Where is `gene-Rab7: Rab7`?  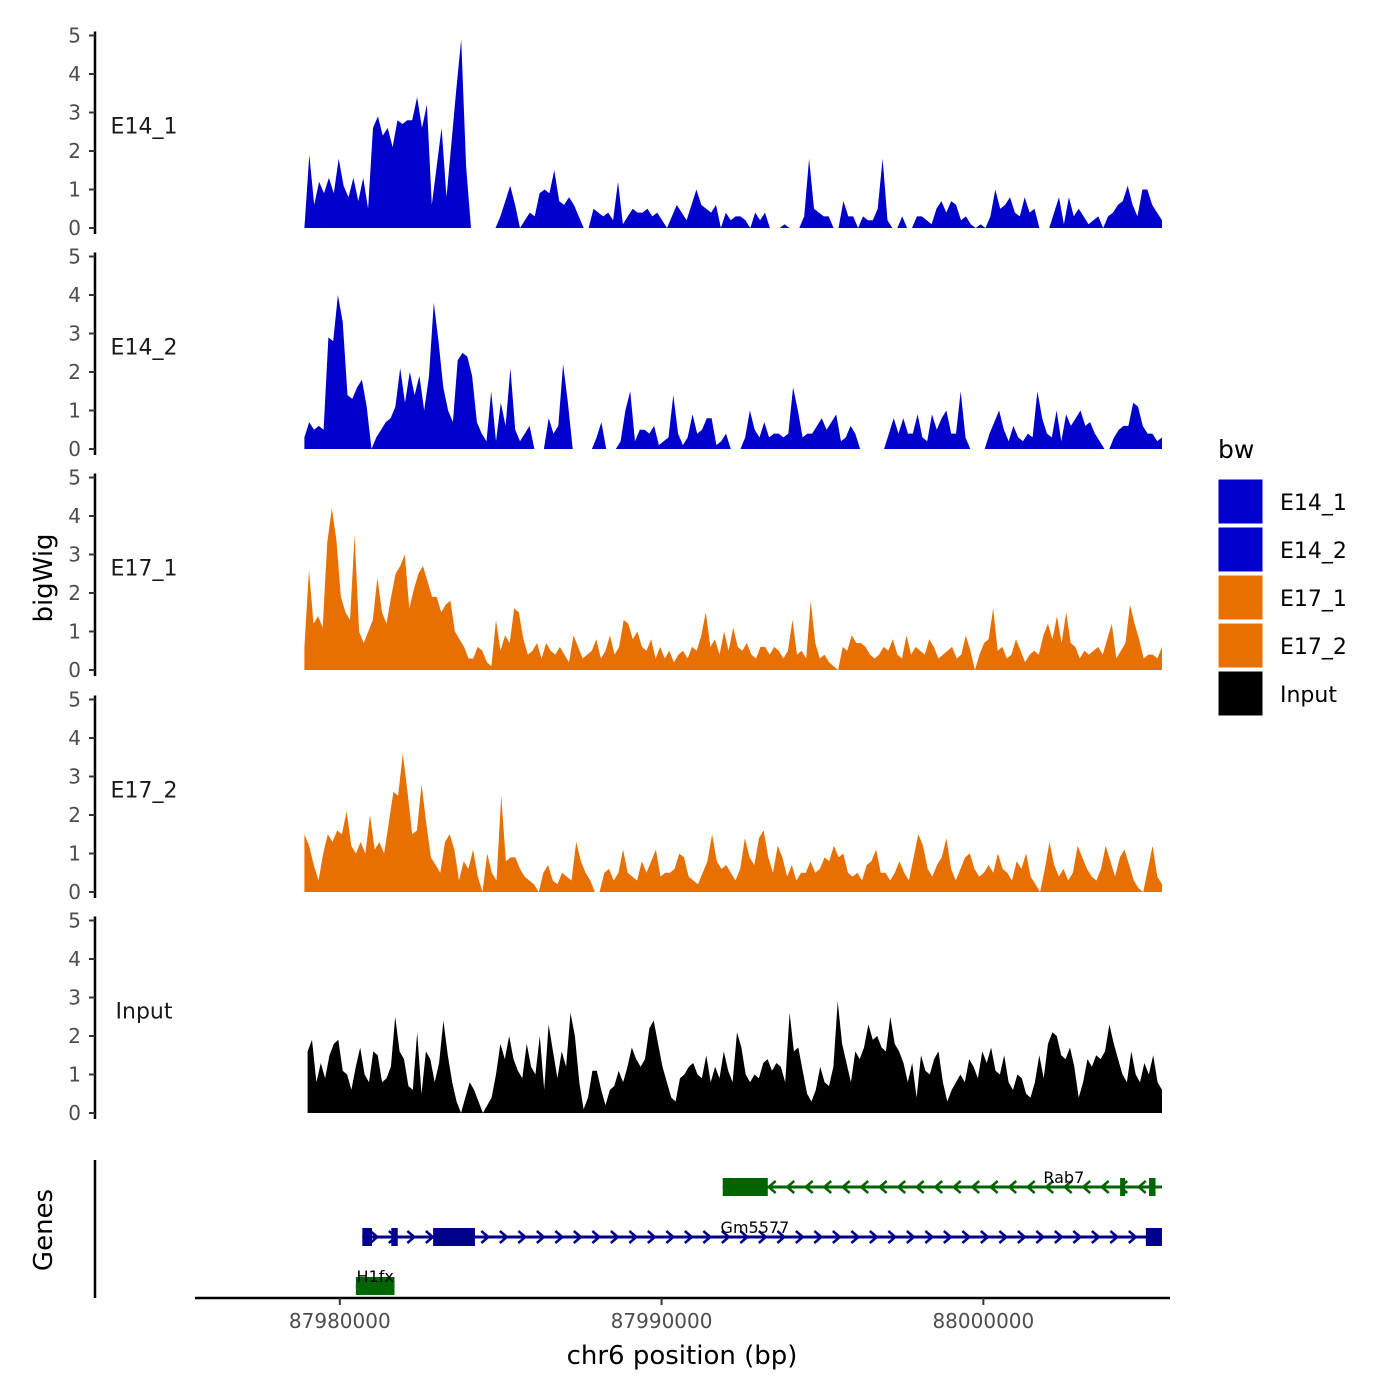 gene-Rab7: Rab7 is located at coordinates (942, 1182).